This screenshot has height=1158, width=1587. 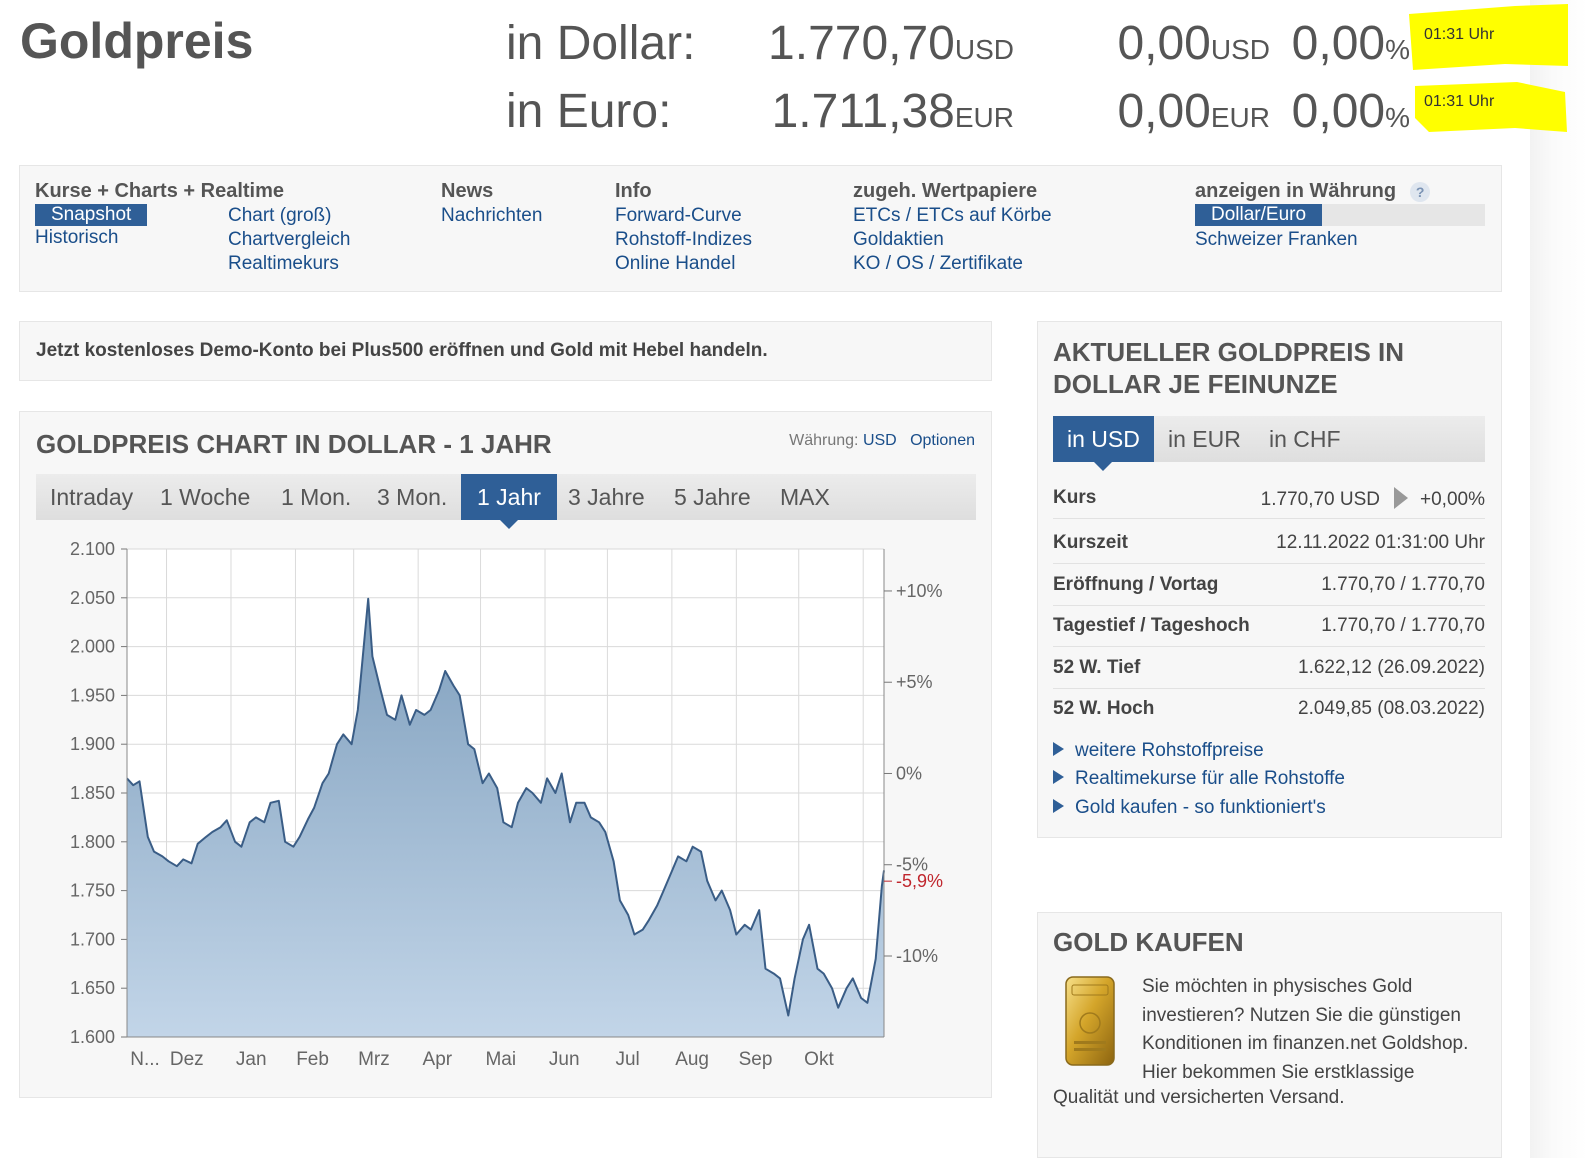 What do you see at coordinates (1380, 542) in the screenshot?
I see `row-value: 12.11.2022 01:31:00 Uhr` at bounding box center [1380, 542].